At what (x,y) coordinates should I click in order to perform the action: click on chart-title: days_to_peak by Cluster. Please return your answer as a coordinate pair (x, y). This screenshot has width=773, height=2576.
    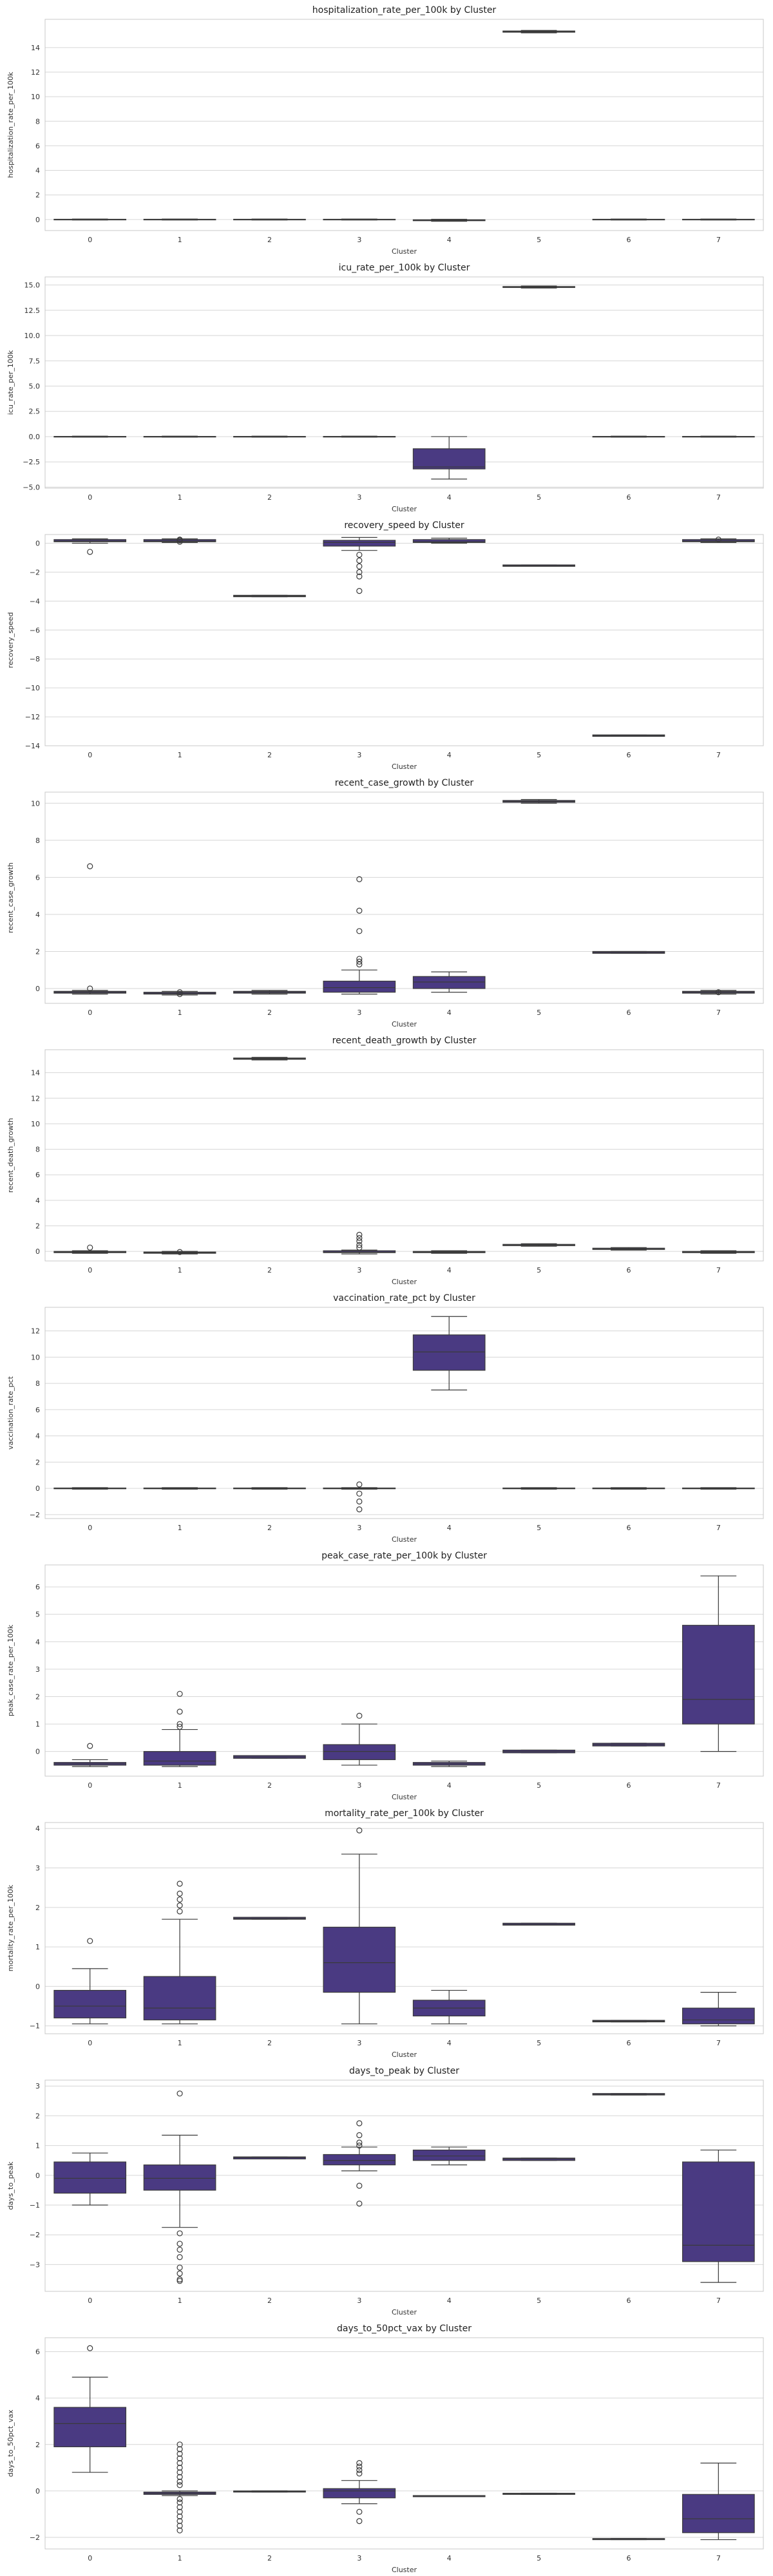
    Looking at the image, I should click on (404, 2071).